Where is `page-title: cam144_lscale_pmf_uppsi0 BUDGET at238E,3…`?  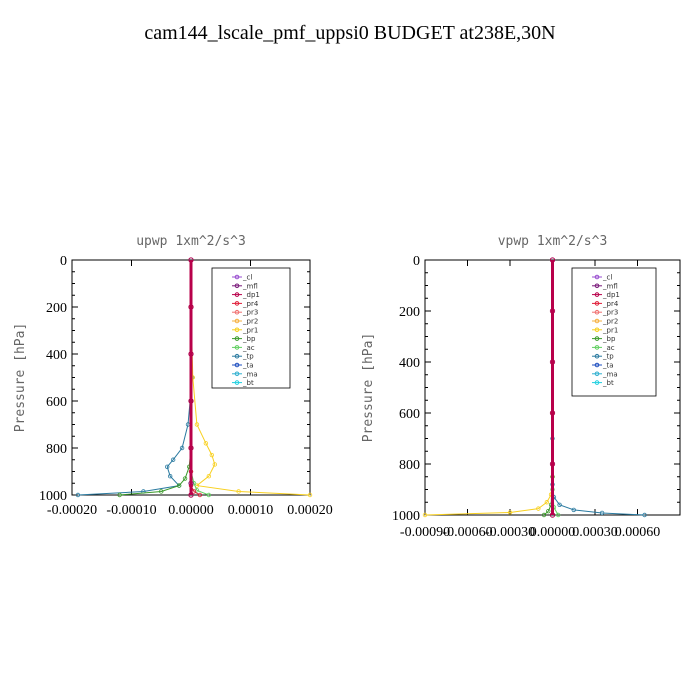 page-title: cam144_lscale_pmf_uppsi0 BUDGET at238E,3… is located at coordinates (350, 33).